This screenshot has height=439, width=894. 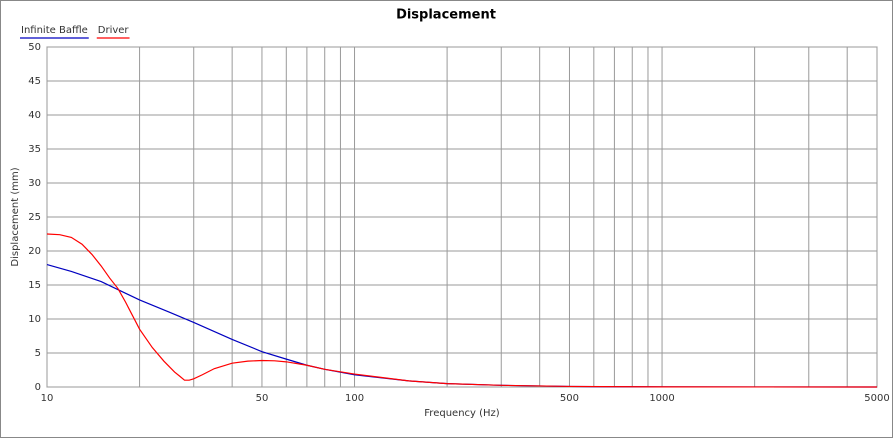 What do you see at coordinates (34, 217) in the screenshot?
I see `y-tick-label: 25` at bounding box center [34, 217].